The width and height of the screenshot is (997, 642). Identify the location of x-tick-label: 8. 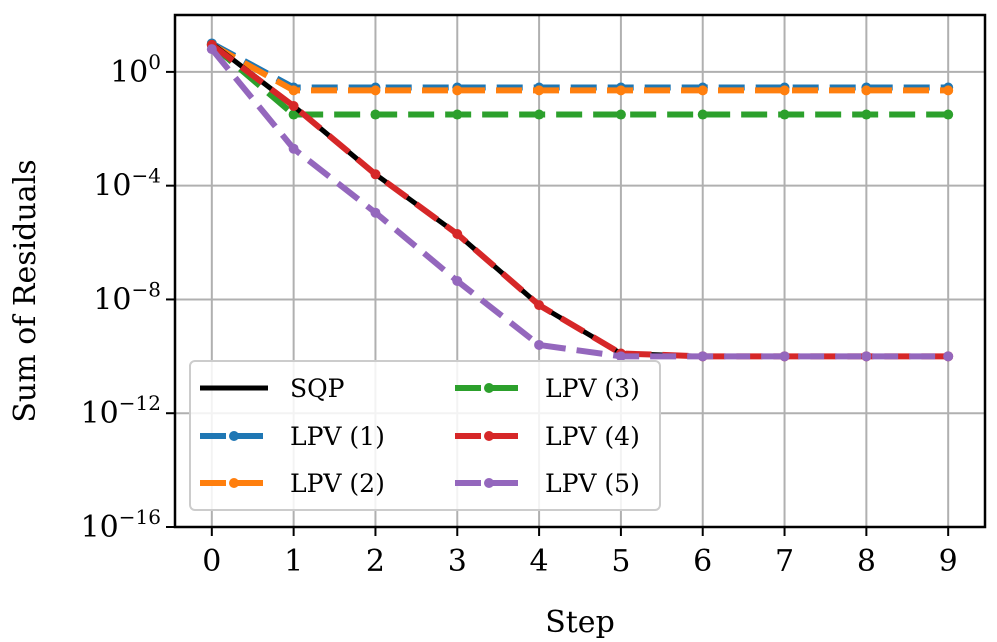
(866, 561).